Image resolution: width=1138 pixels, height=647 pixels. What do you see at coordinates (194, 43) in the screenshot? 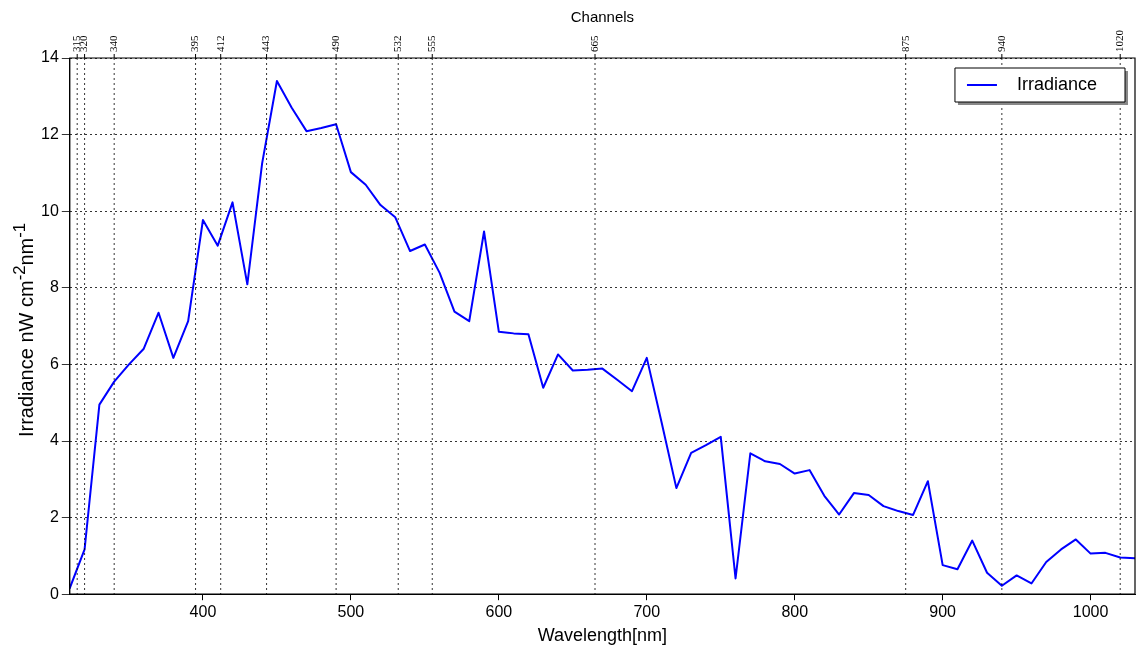
I see `x2-tick-label: 395` at bounding box center [194, 43].